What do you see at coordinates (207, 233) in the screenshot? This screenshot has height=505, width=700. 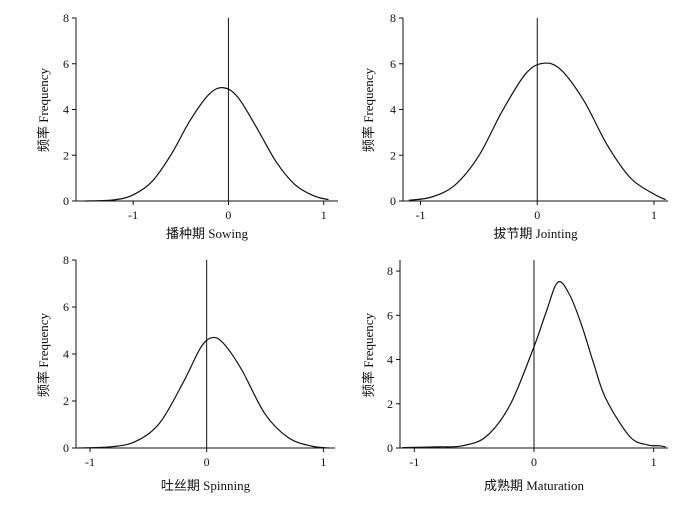 I see `x-axis-title: 播种期 Sowing` at bounding box center [207, 233].